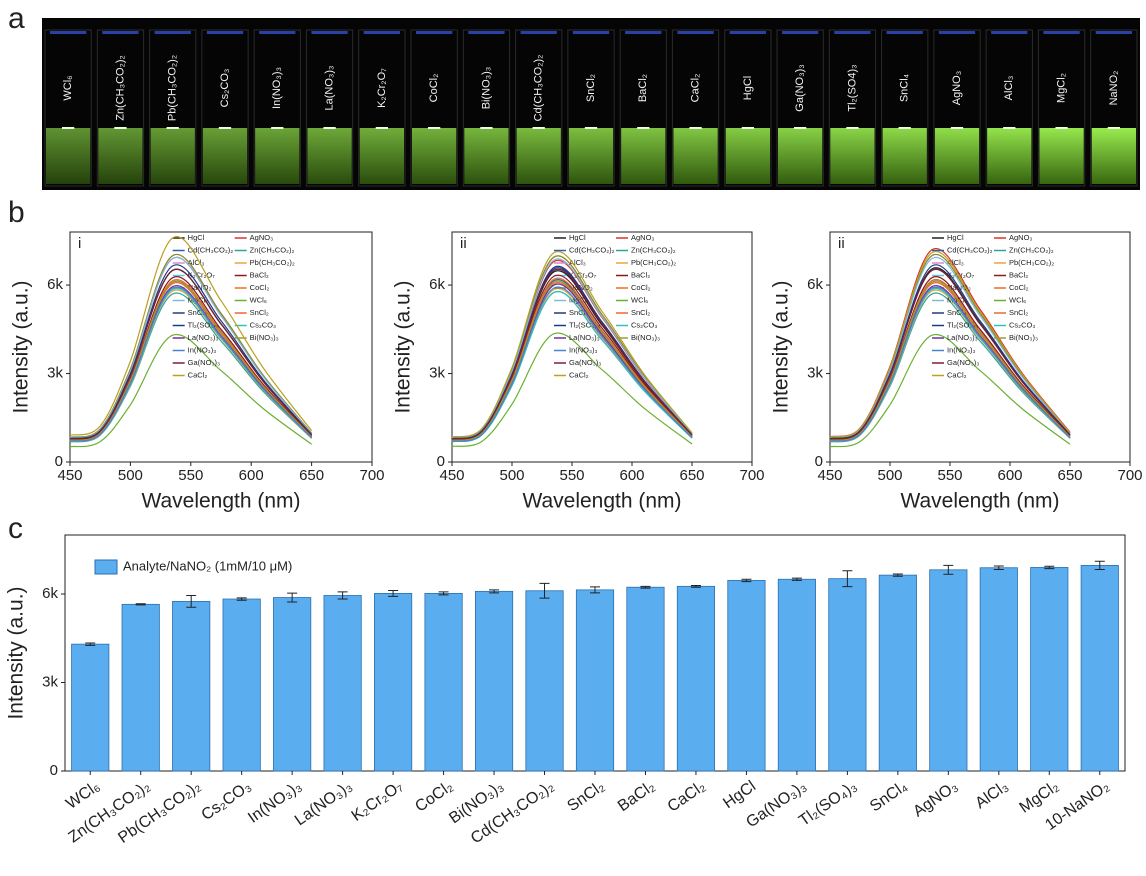 This screenshot has height=876, width=1146. I want to click on vial-label: AgNO₃, so click(957, 88).